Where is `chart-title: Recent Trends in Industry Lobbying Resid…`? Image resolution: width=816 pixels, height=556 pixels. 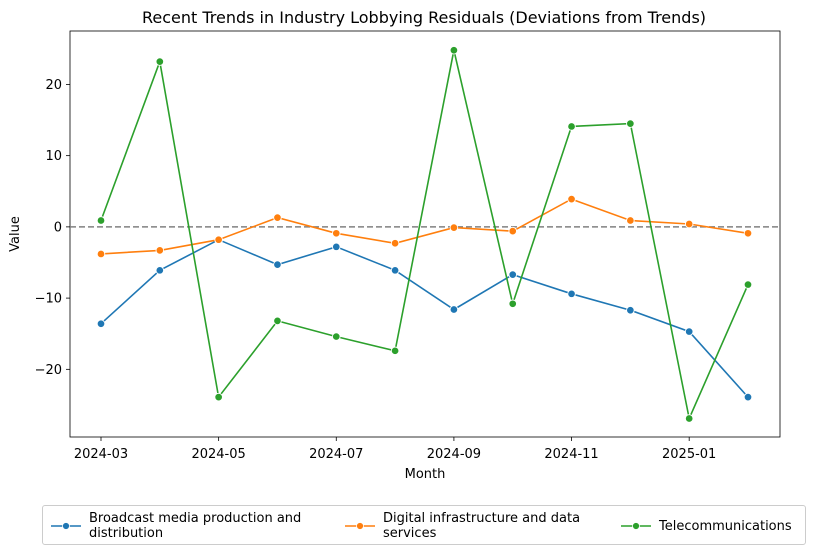 chart-title: Recent Trends in Industry Lobbying Resid… is located at coordinates (424, 17).